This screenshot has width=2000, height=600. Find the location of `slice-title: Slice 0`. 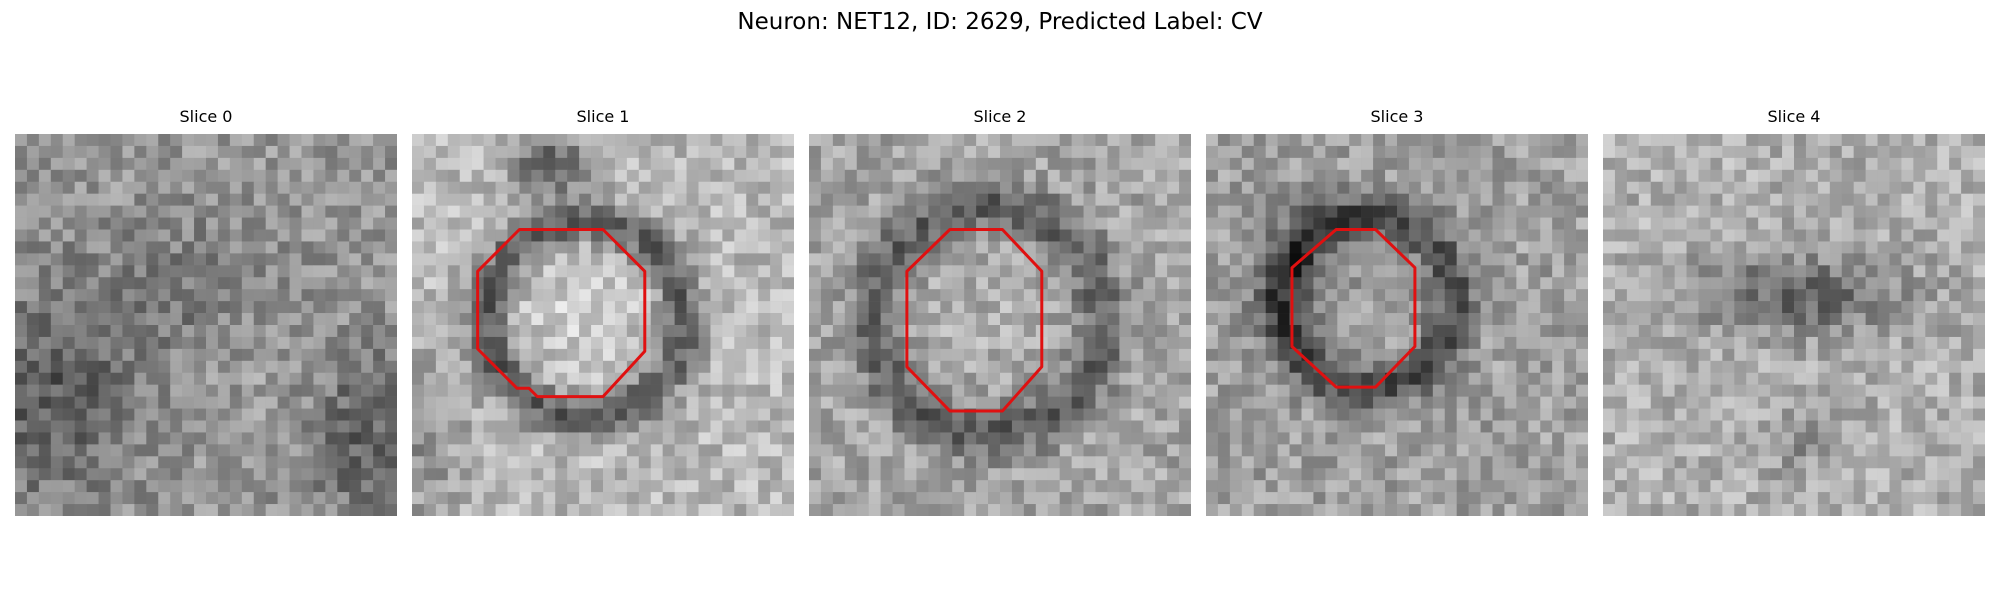

slice-title: Slice 0 is located at coordinates (206, 116).